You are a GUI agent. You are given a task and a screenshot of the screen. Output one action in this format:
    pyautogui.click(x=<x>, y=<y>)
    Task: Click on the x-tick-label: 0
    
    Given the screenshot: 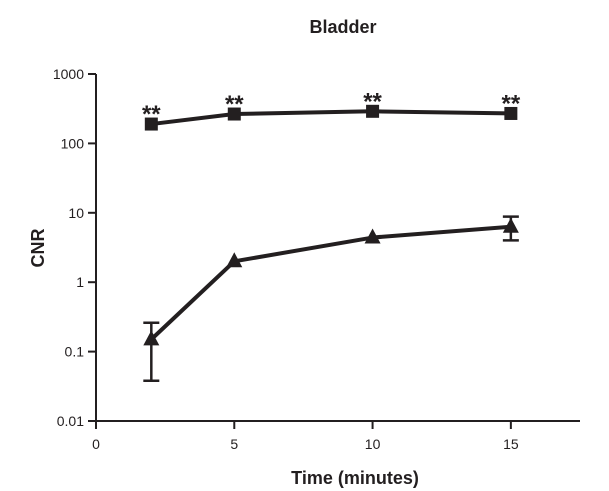 What is the action you would take?
    pyautogui.click(x=96, y=444)
    